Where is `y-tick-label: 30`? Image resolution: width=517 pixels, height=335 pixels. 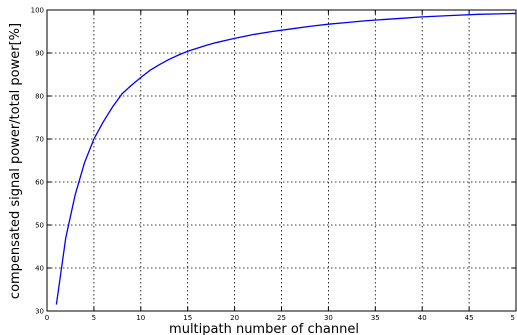 y-tick-label: 30 is located at coordinates (39, 312).